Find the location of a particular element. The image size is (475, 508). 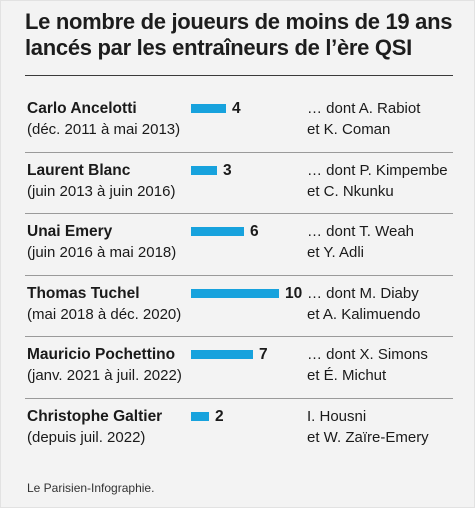

coach-name: Mauricio Pochettino is located at coordinates (101, 354).